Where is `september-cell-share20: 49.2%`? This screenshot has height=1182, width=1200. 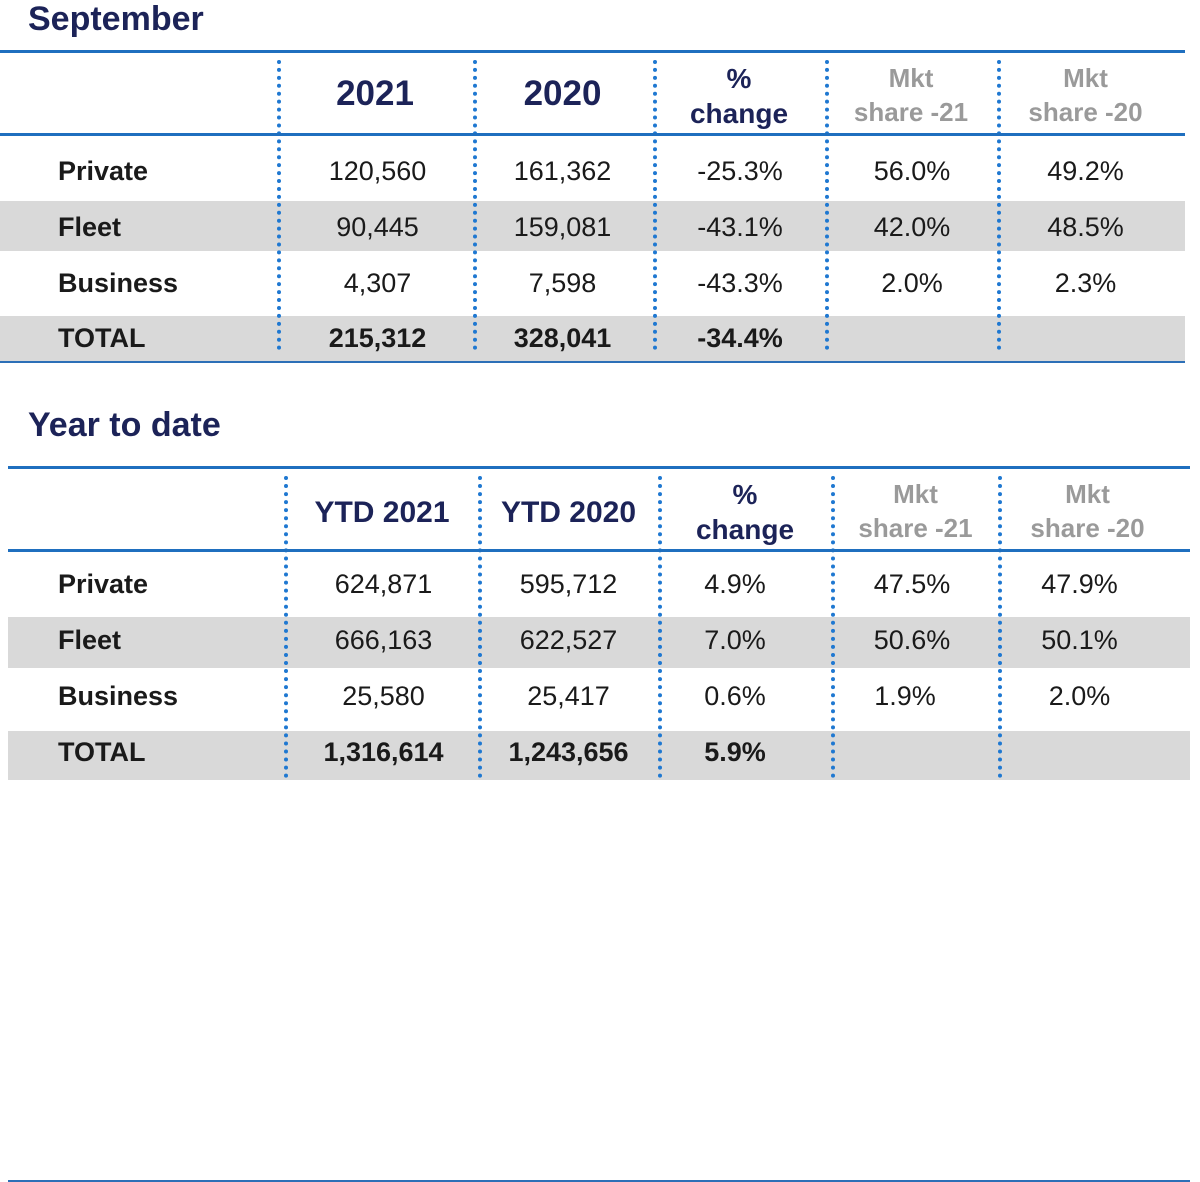 september-cell-share20: 49.2% is located at coordinates (1085, 171).